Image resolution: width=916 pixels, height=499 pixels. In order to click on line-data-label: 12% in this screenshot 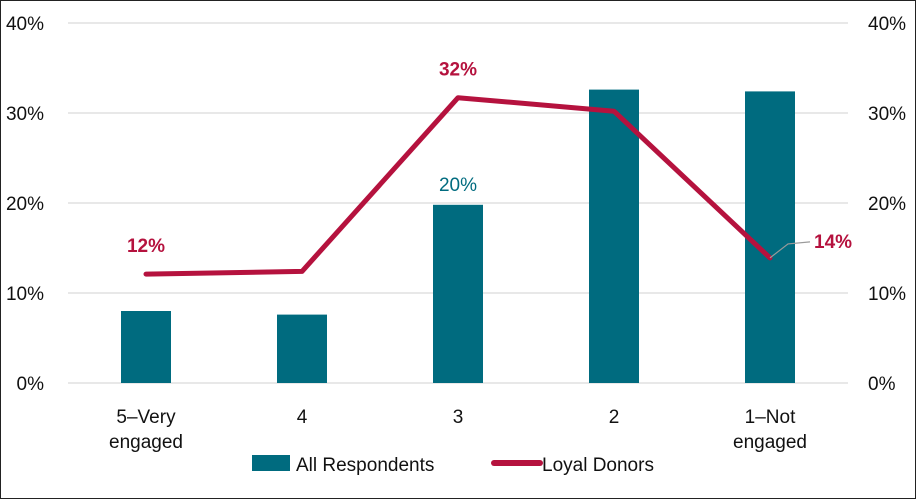, I will do `click(146, 246)`.